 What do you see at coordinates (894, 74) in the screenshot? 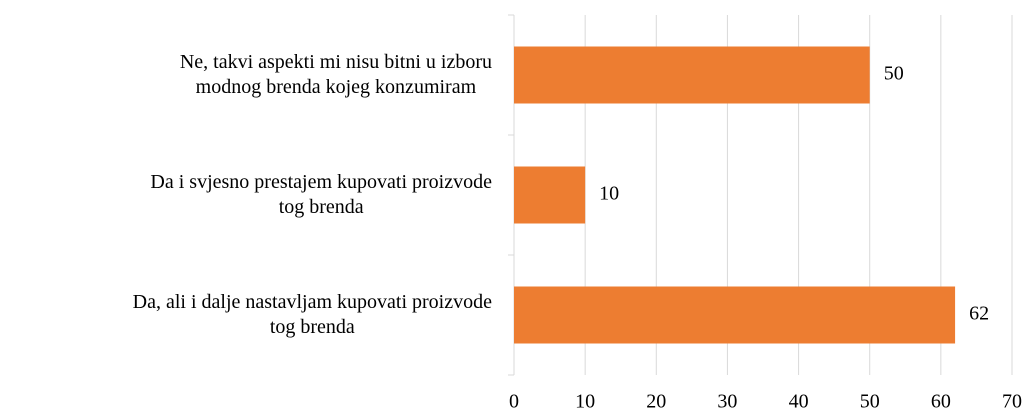
I see `data-label: 50` at bounding box center [894, 74].